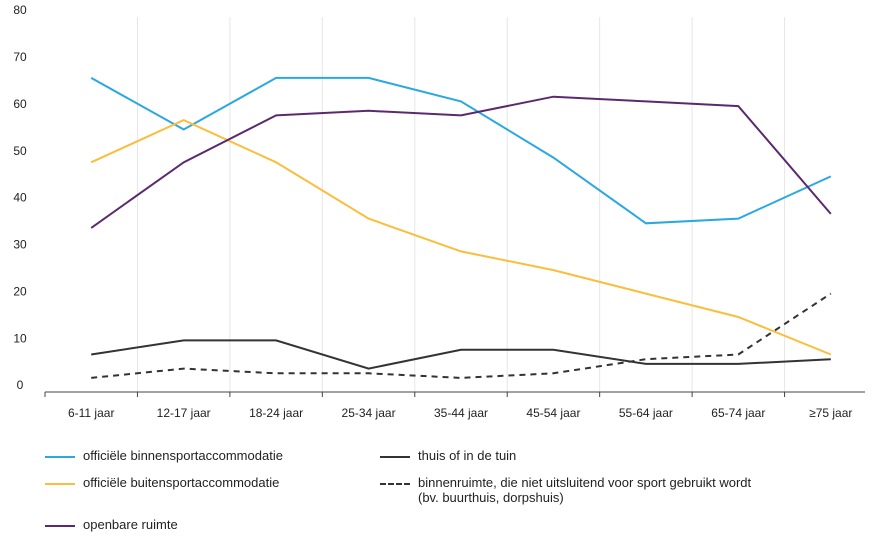  I want to click on x-tick-label: ≥75 jaar, so click(830, 413).